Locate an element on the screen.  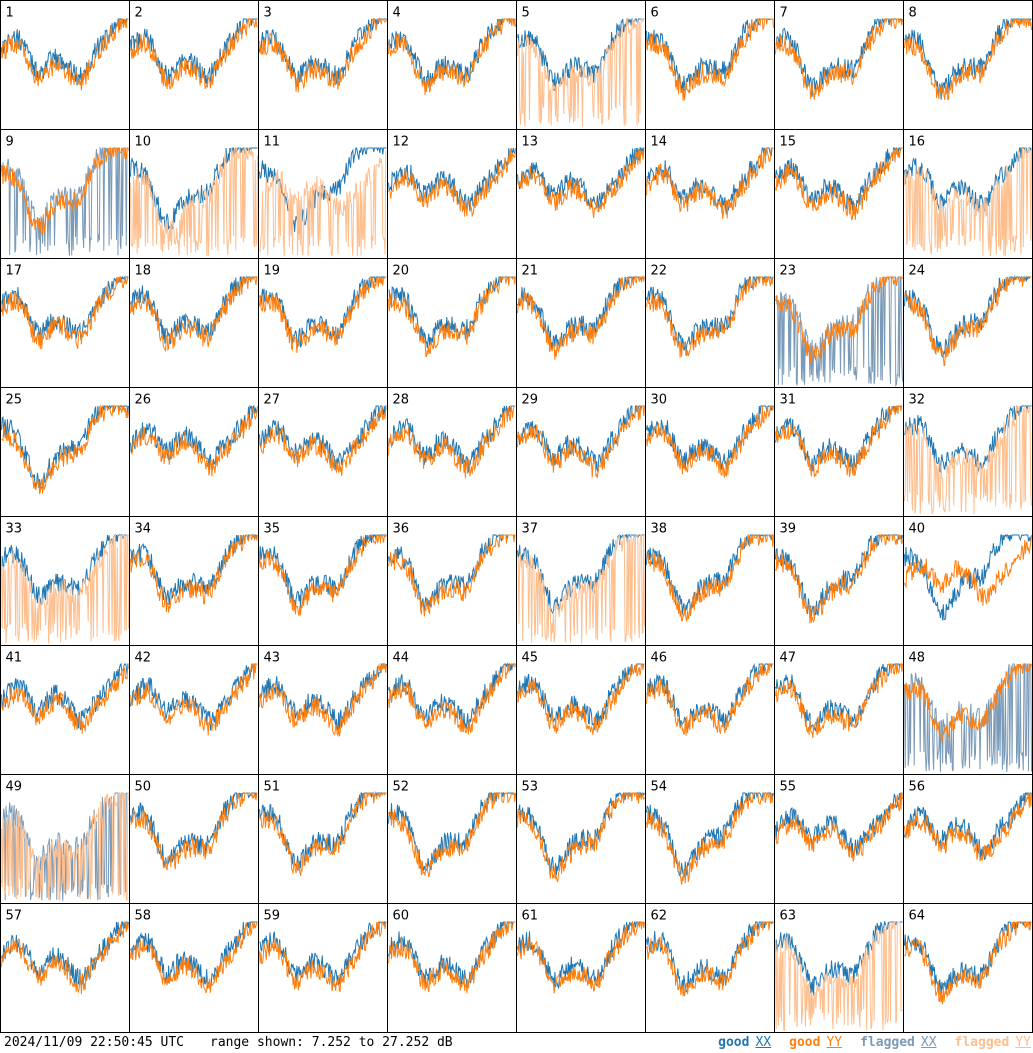
tile-panel: 63 is located at coordinates (839, 968).